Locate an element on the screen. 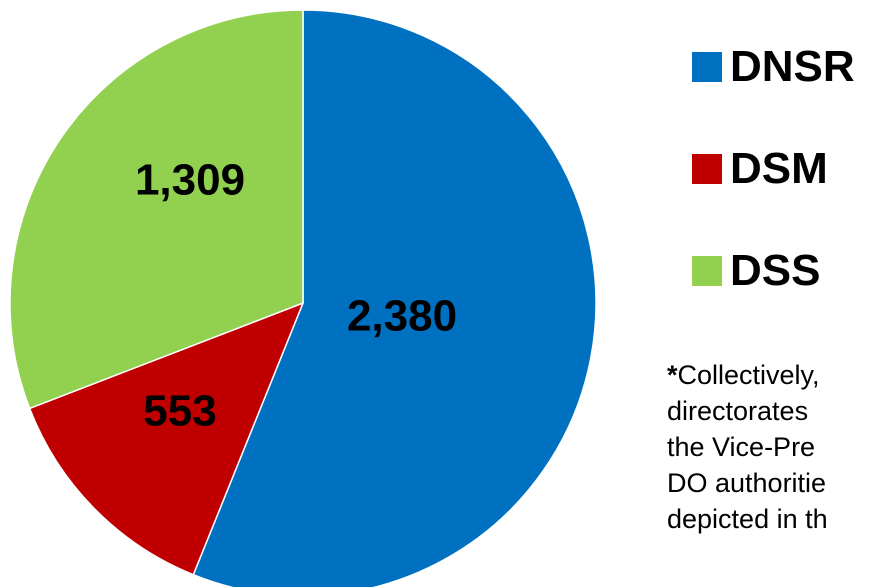 The width and height of the screenshot is (886, 587). legend-item-dnsr: DNSR is located at coordinates (773, 67).